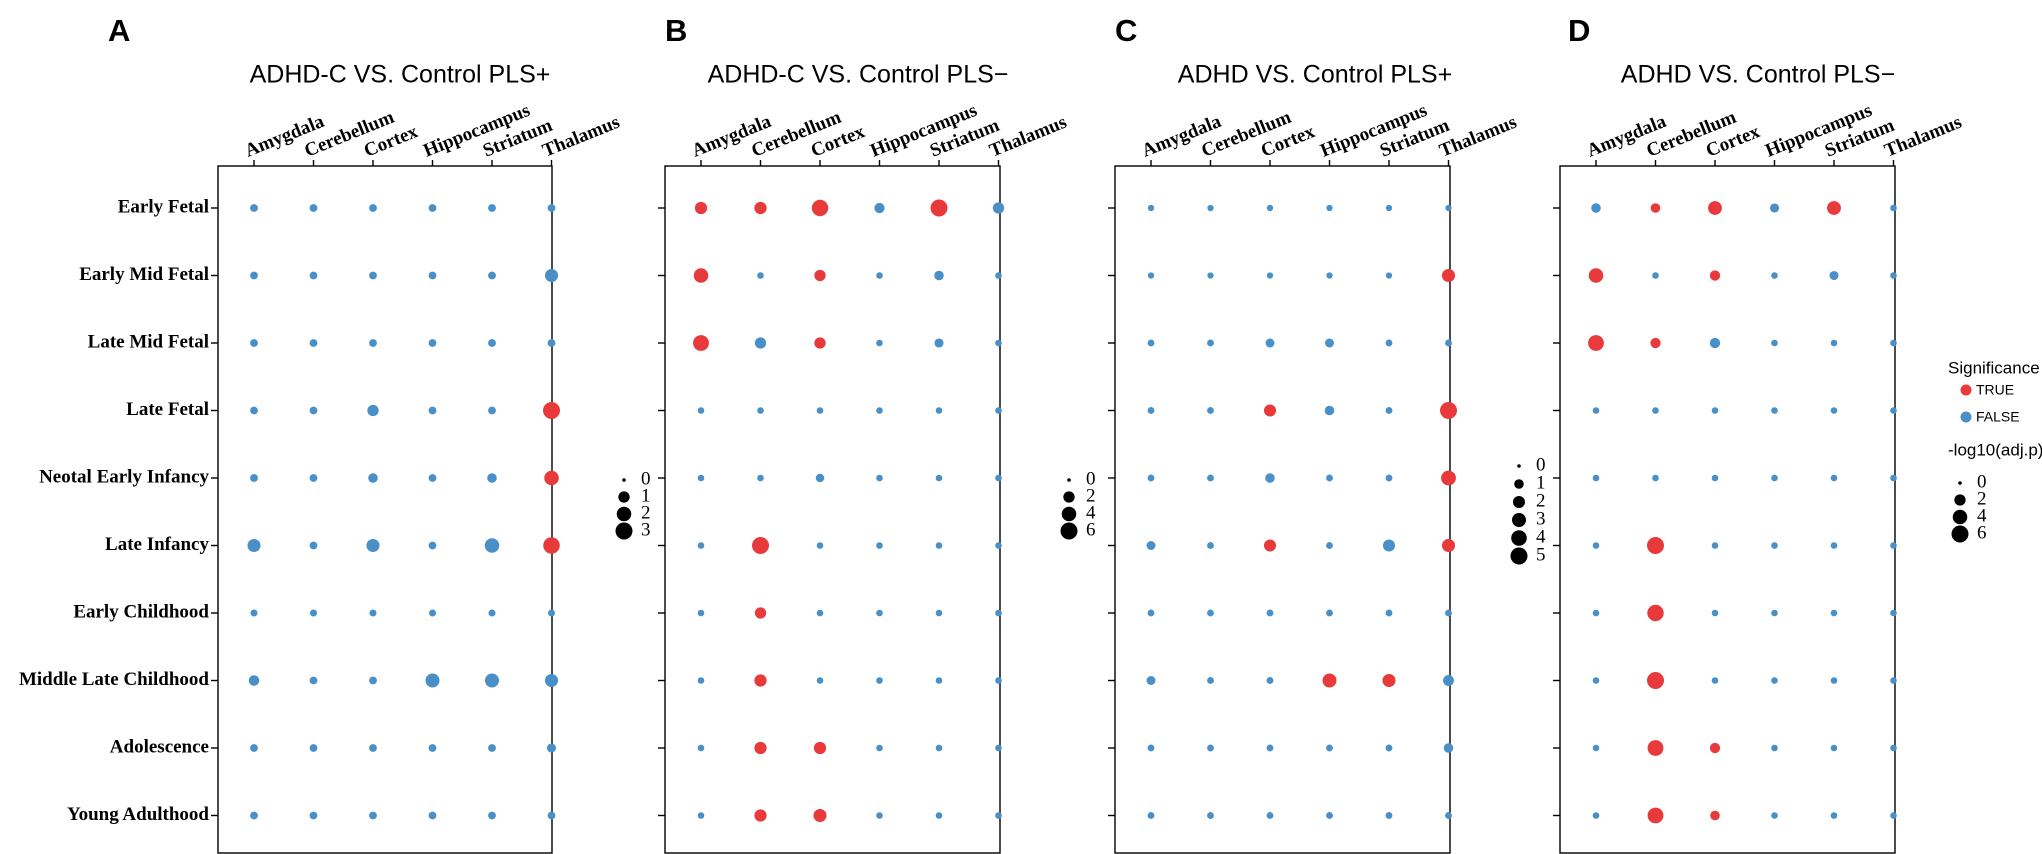 The image size is (2042, 854). What do you see at coordinates (1758, 75) in the screenshot?
I see `panel-title: ADHD VS. Control PLS−` at bounding box center [1758, 75].